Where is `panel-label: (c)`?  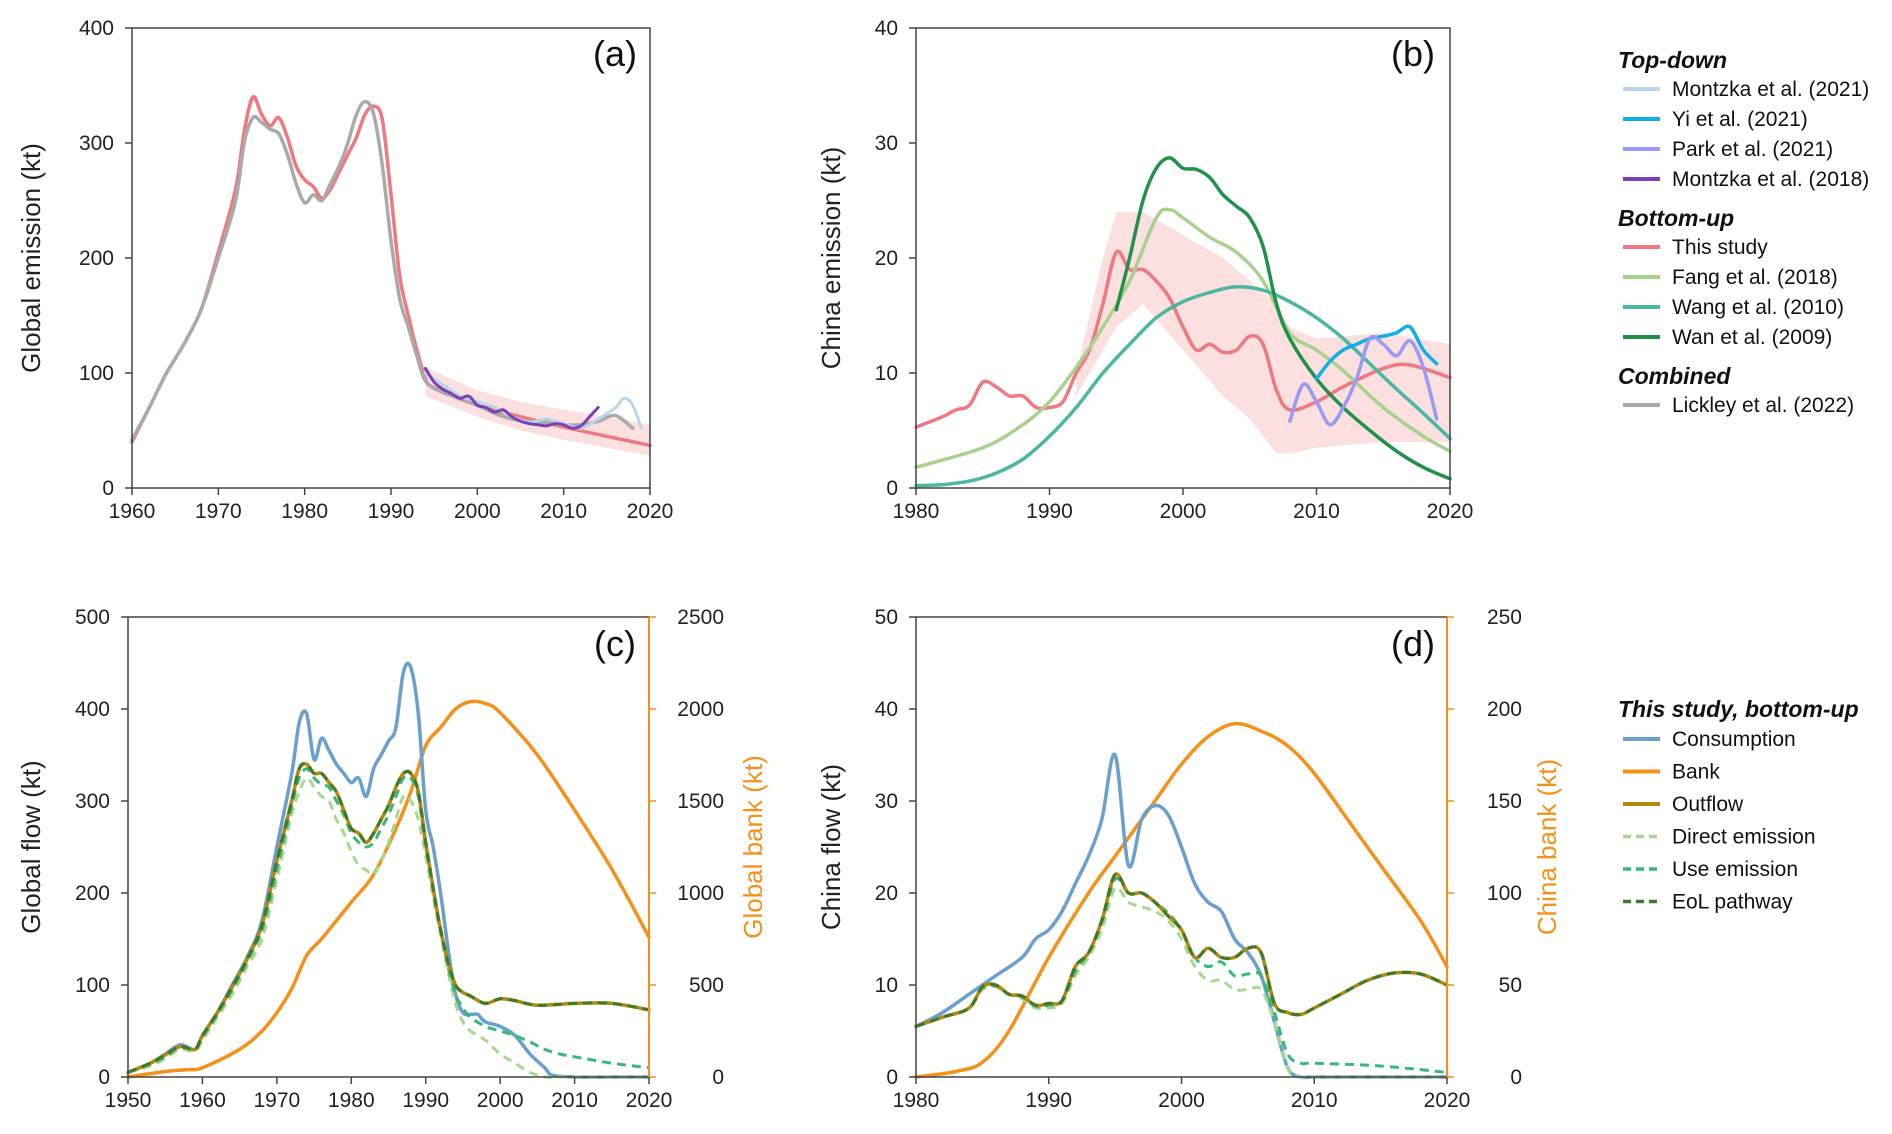
panel-label: (c) is located at coordinates (615, 643).